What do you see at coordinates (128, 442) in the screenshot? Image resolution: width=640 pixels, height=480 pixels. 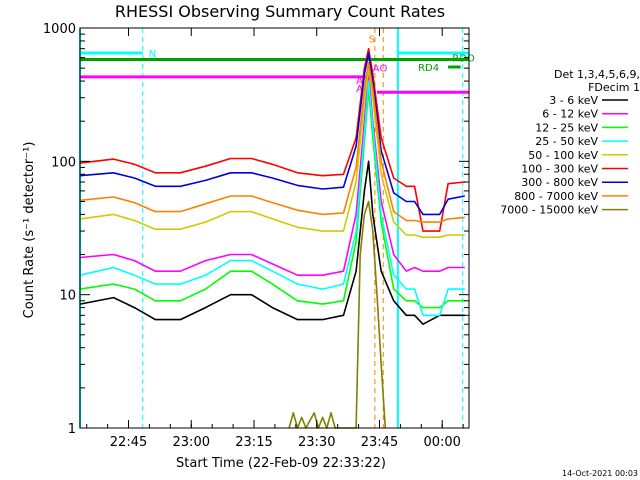 I see `x-tick-label-0: 22:45` at bounding box center [128, 442].